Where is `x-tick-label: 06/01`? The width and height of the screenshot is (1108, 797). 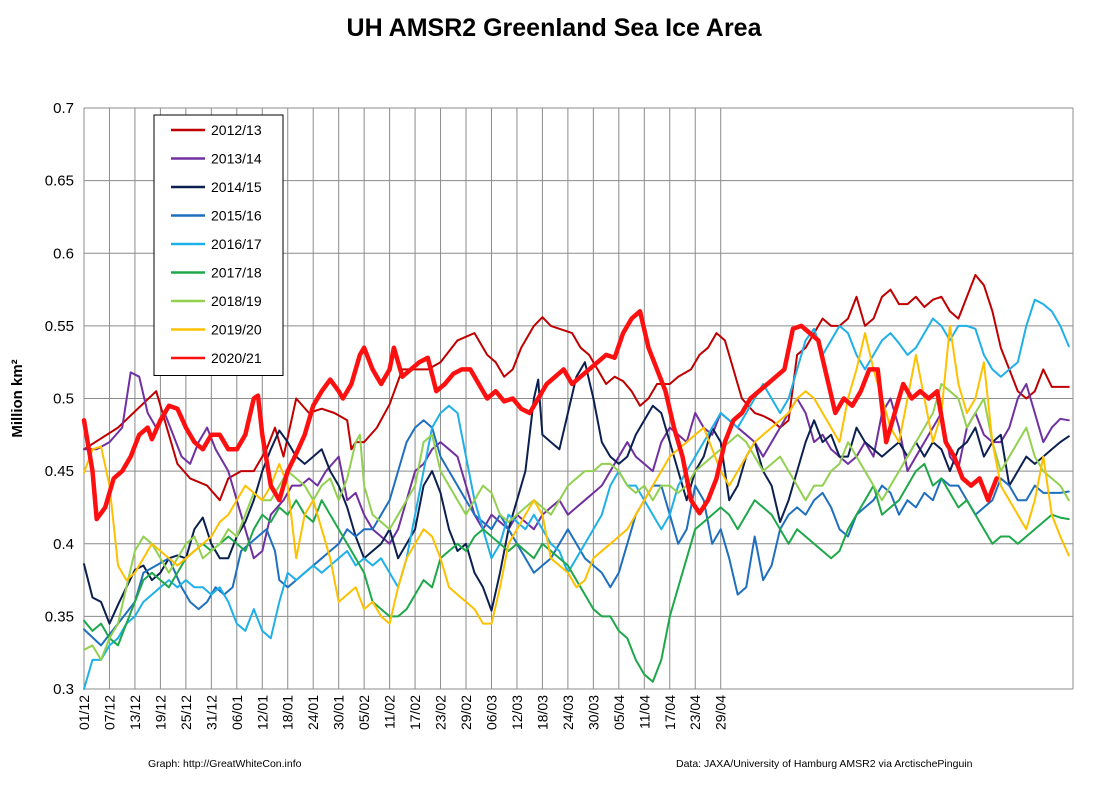 x-tick-label: 06/01 is located at coordinates (237, 712).